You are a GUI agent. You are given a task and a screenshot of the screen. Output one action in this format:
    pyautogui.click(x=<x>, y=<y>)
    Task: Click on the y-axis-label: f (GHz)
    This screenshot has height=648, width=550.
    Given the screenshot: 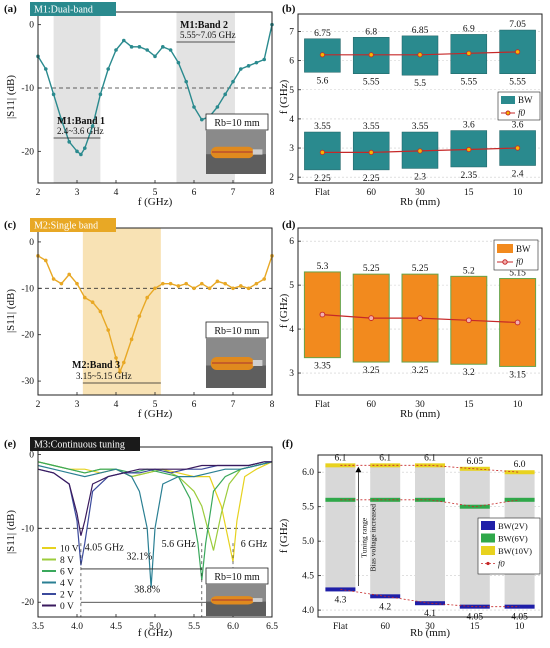 What is the action you would take?
    pyautogui.click(x=284, y=535)
    